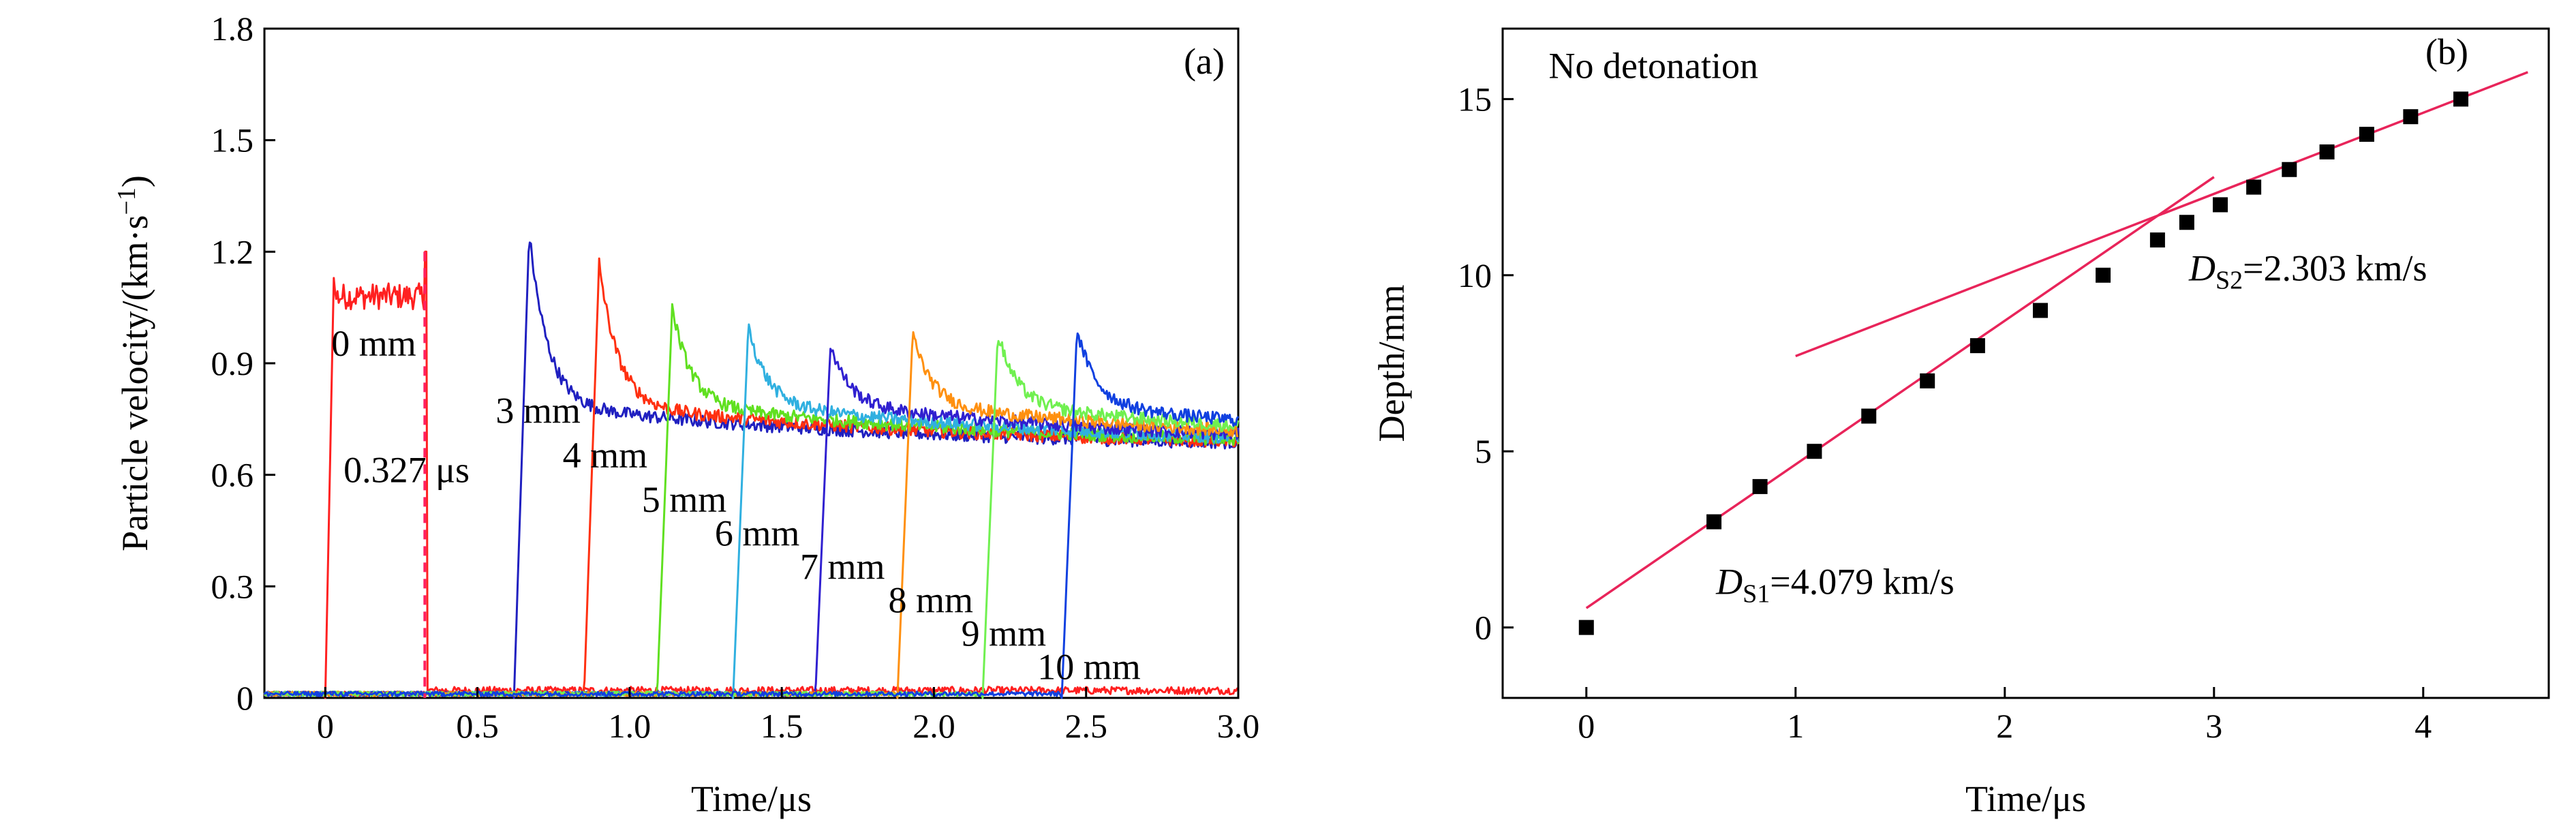  What do you see at coordinates (134, 181) in the screenshot?
I see `panel-a-y-axis-title-close: )` at bounding box center [134, 181].